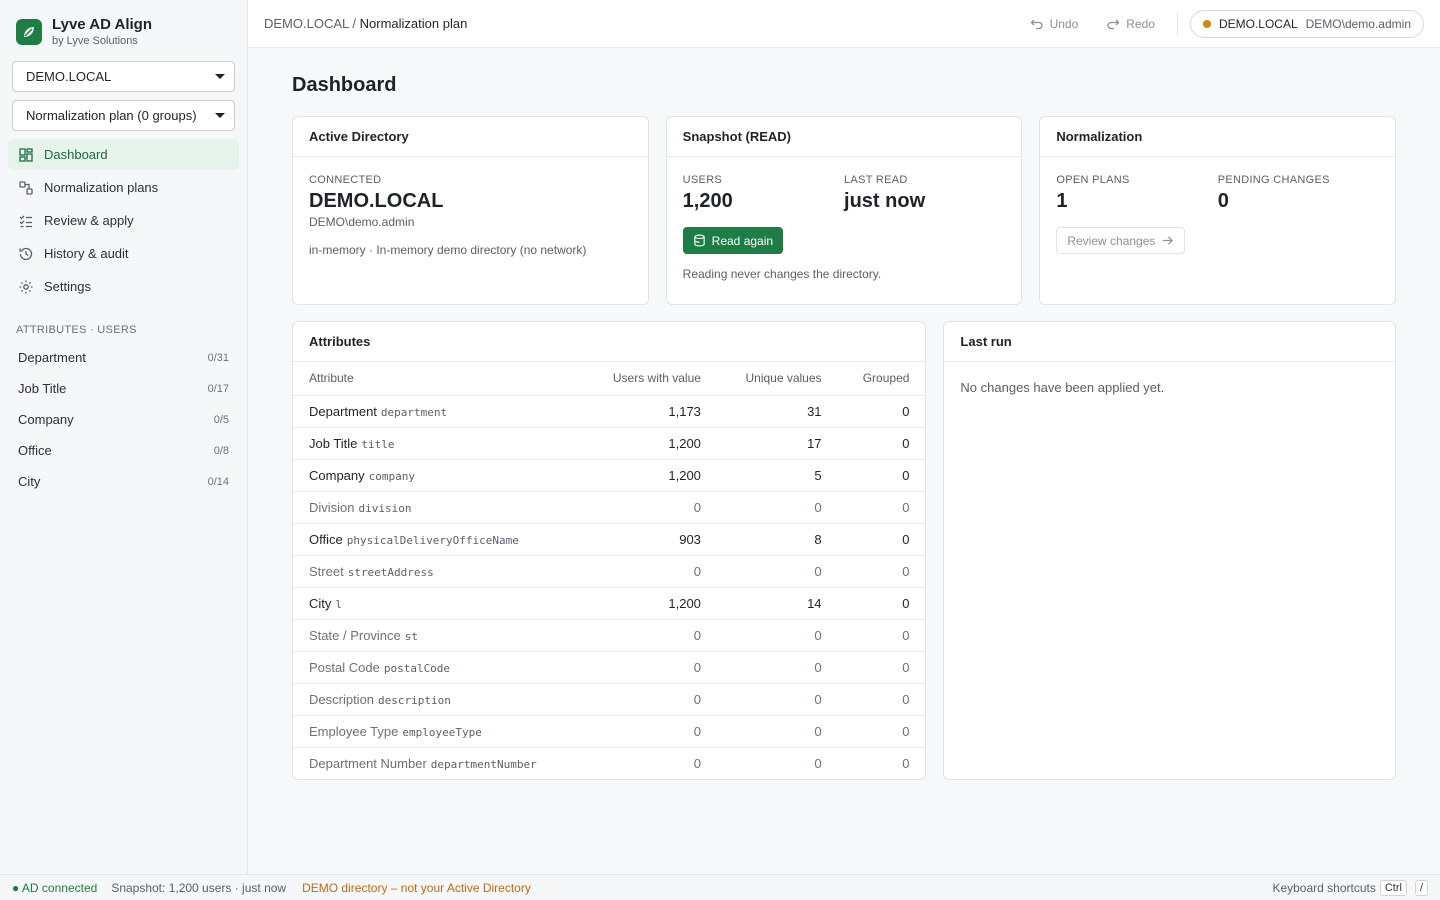 Image resolution: width=1440 pixels, height=900 pixels. What do you see at coordinates (199, 887) in the screenshot?
I see `snapshot-status: Snapshot: 1,200 users · just now` at bounding box center [199, 887].